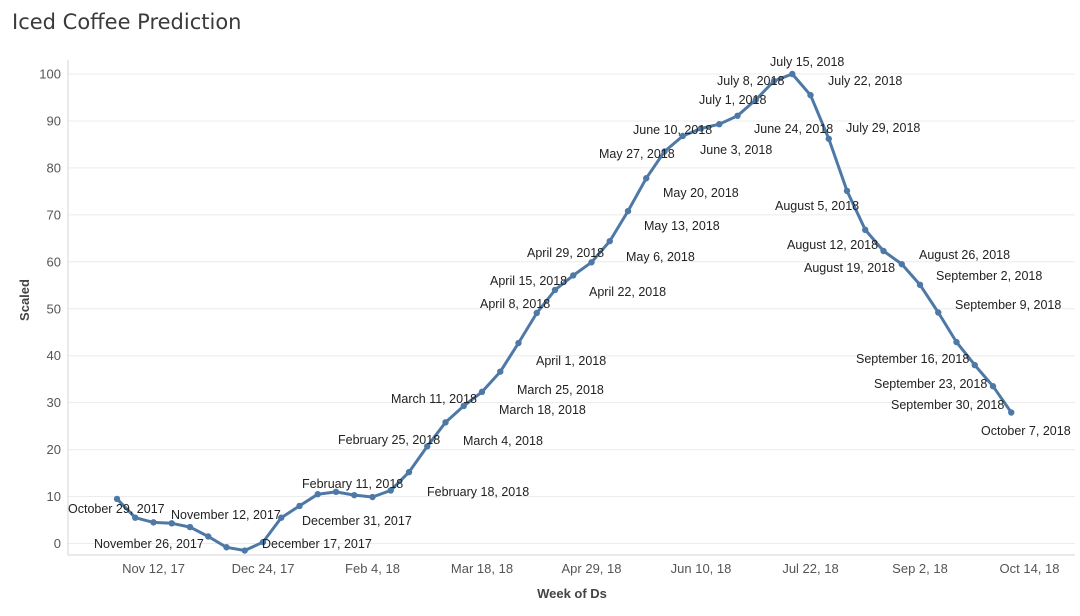 The width and height of the screenshot is (1080, 616). I want to click on data-label: March 18, 2018, so click(542, 410).